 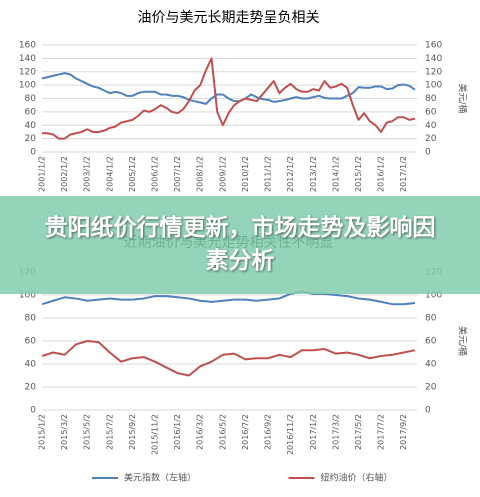 I want to click on x-tick-label: 2017/9/2, so click(x=403, y=432).